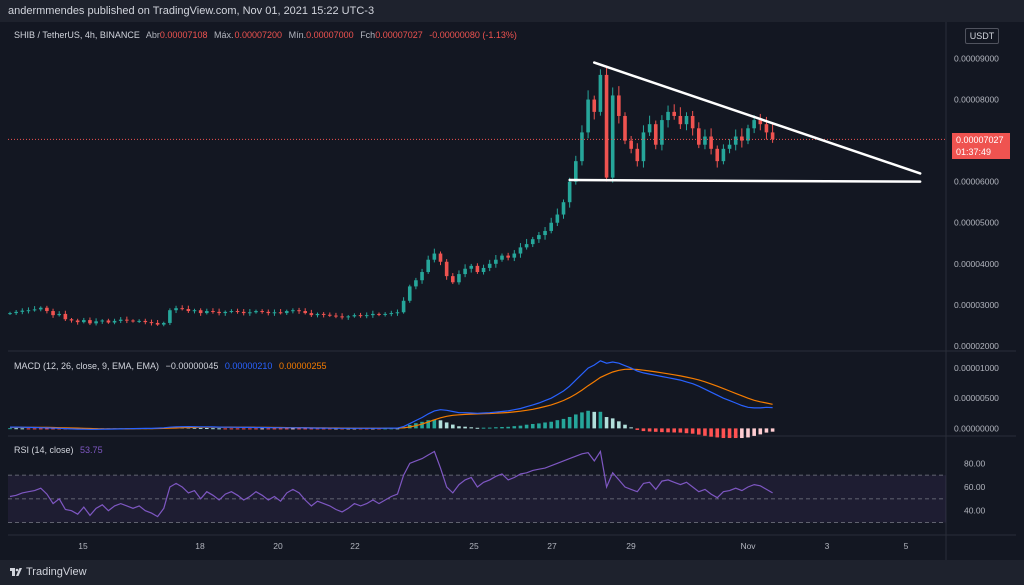 Image resolution: width=1024 pixels, height=585 pixels. What do you see at coordinates (258, 35) in the screenshot?
I see `high-value: 0.00007200` at bounding box center [258, 35].